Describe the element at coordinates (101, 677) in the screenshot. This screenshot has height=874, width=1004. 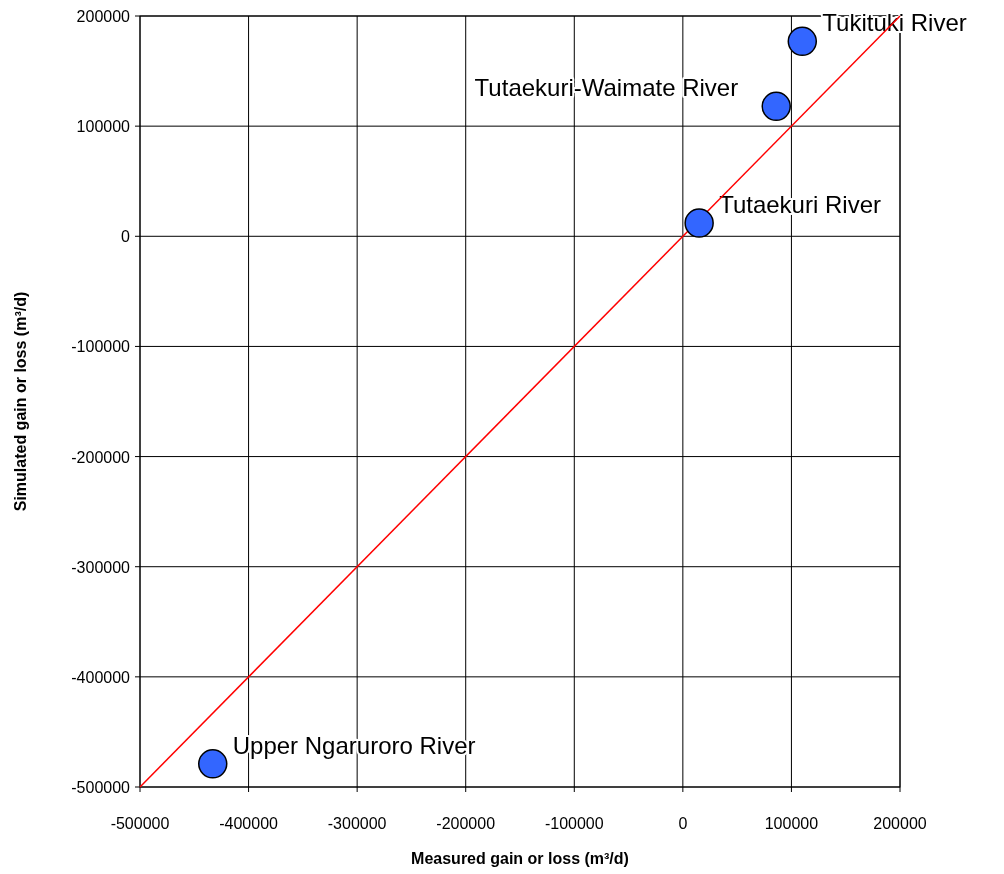
I see `y-tick-label: -400000` at that location.